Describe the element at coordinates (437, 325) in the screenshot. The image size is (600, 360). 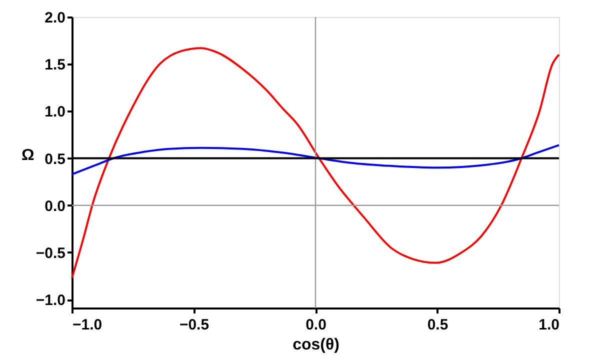
I see `x-tick-label: 0.5` at that location.